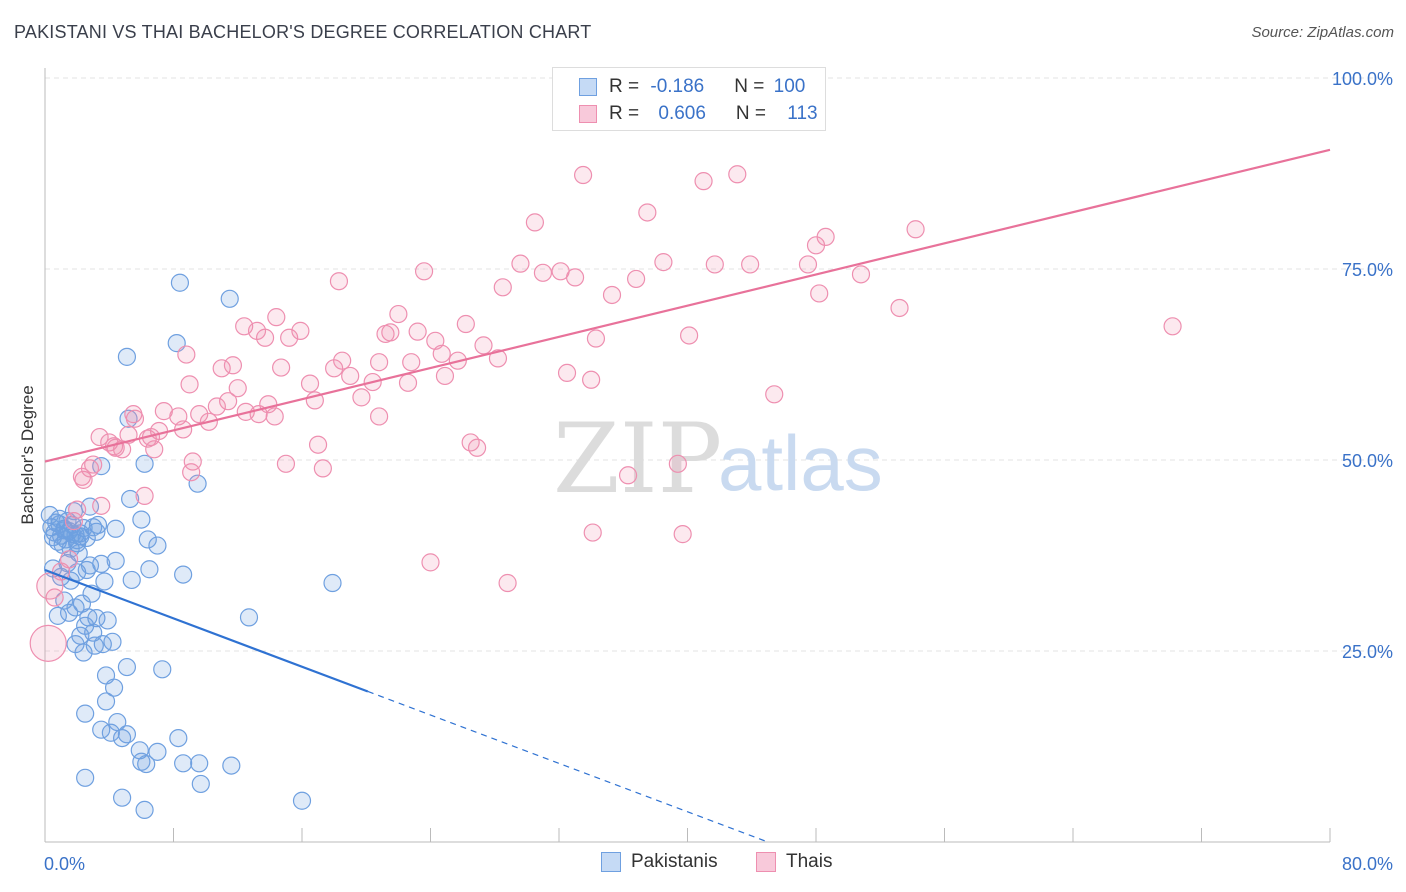  I want to click on watermark-atlas: atlas, so click(800, 463).